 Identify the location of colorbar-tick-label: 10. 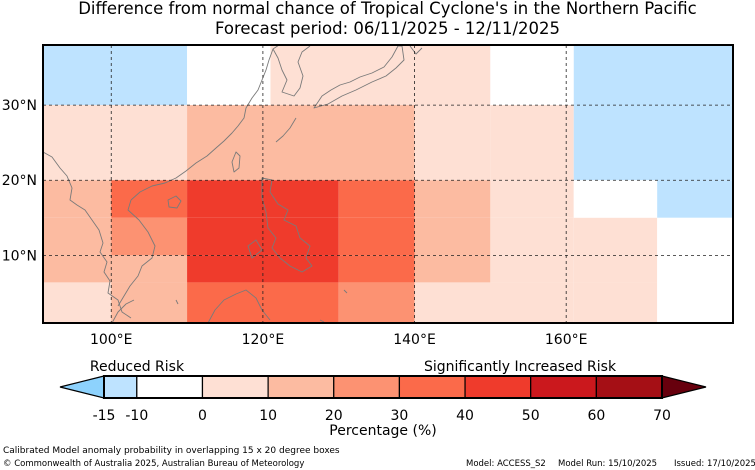
(268, 416).